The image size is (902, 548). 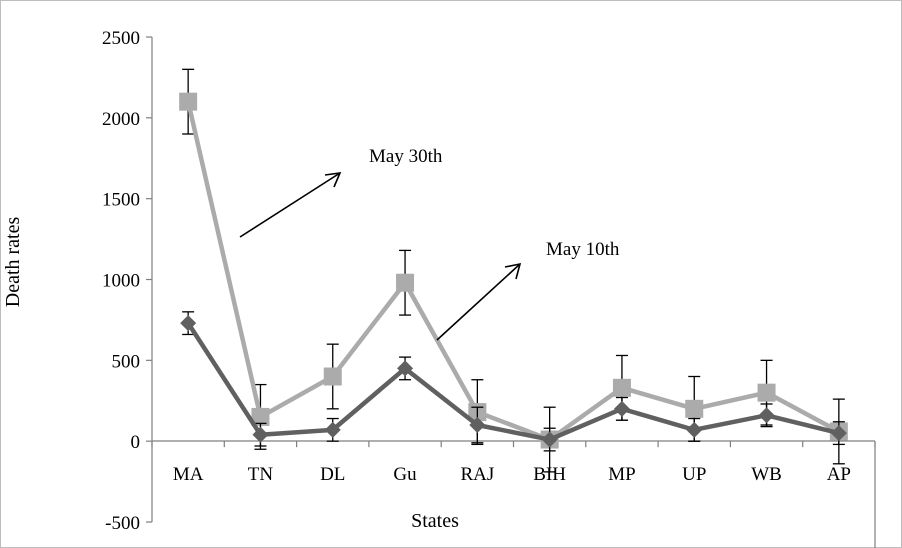 I want to click on x-tick-label: WB, so click(x=766, y=474).